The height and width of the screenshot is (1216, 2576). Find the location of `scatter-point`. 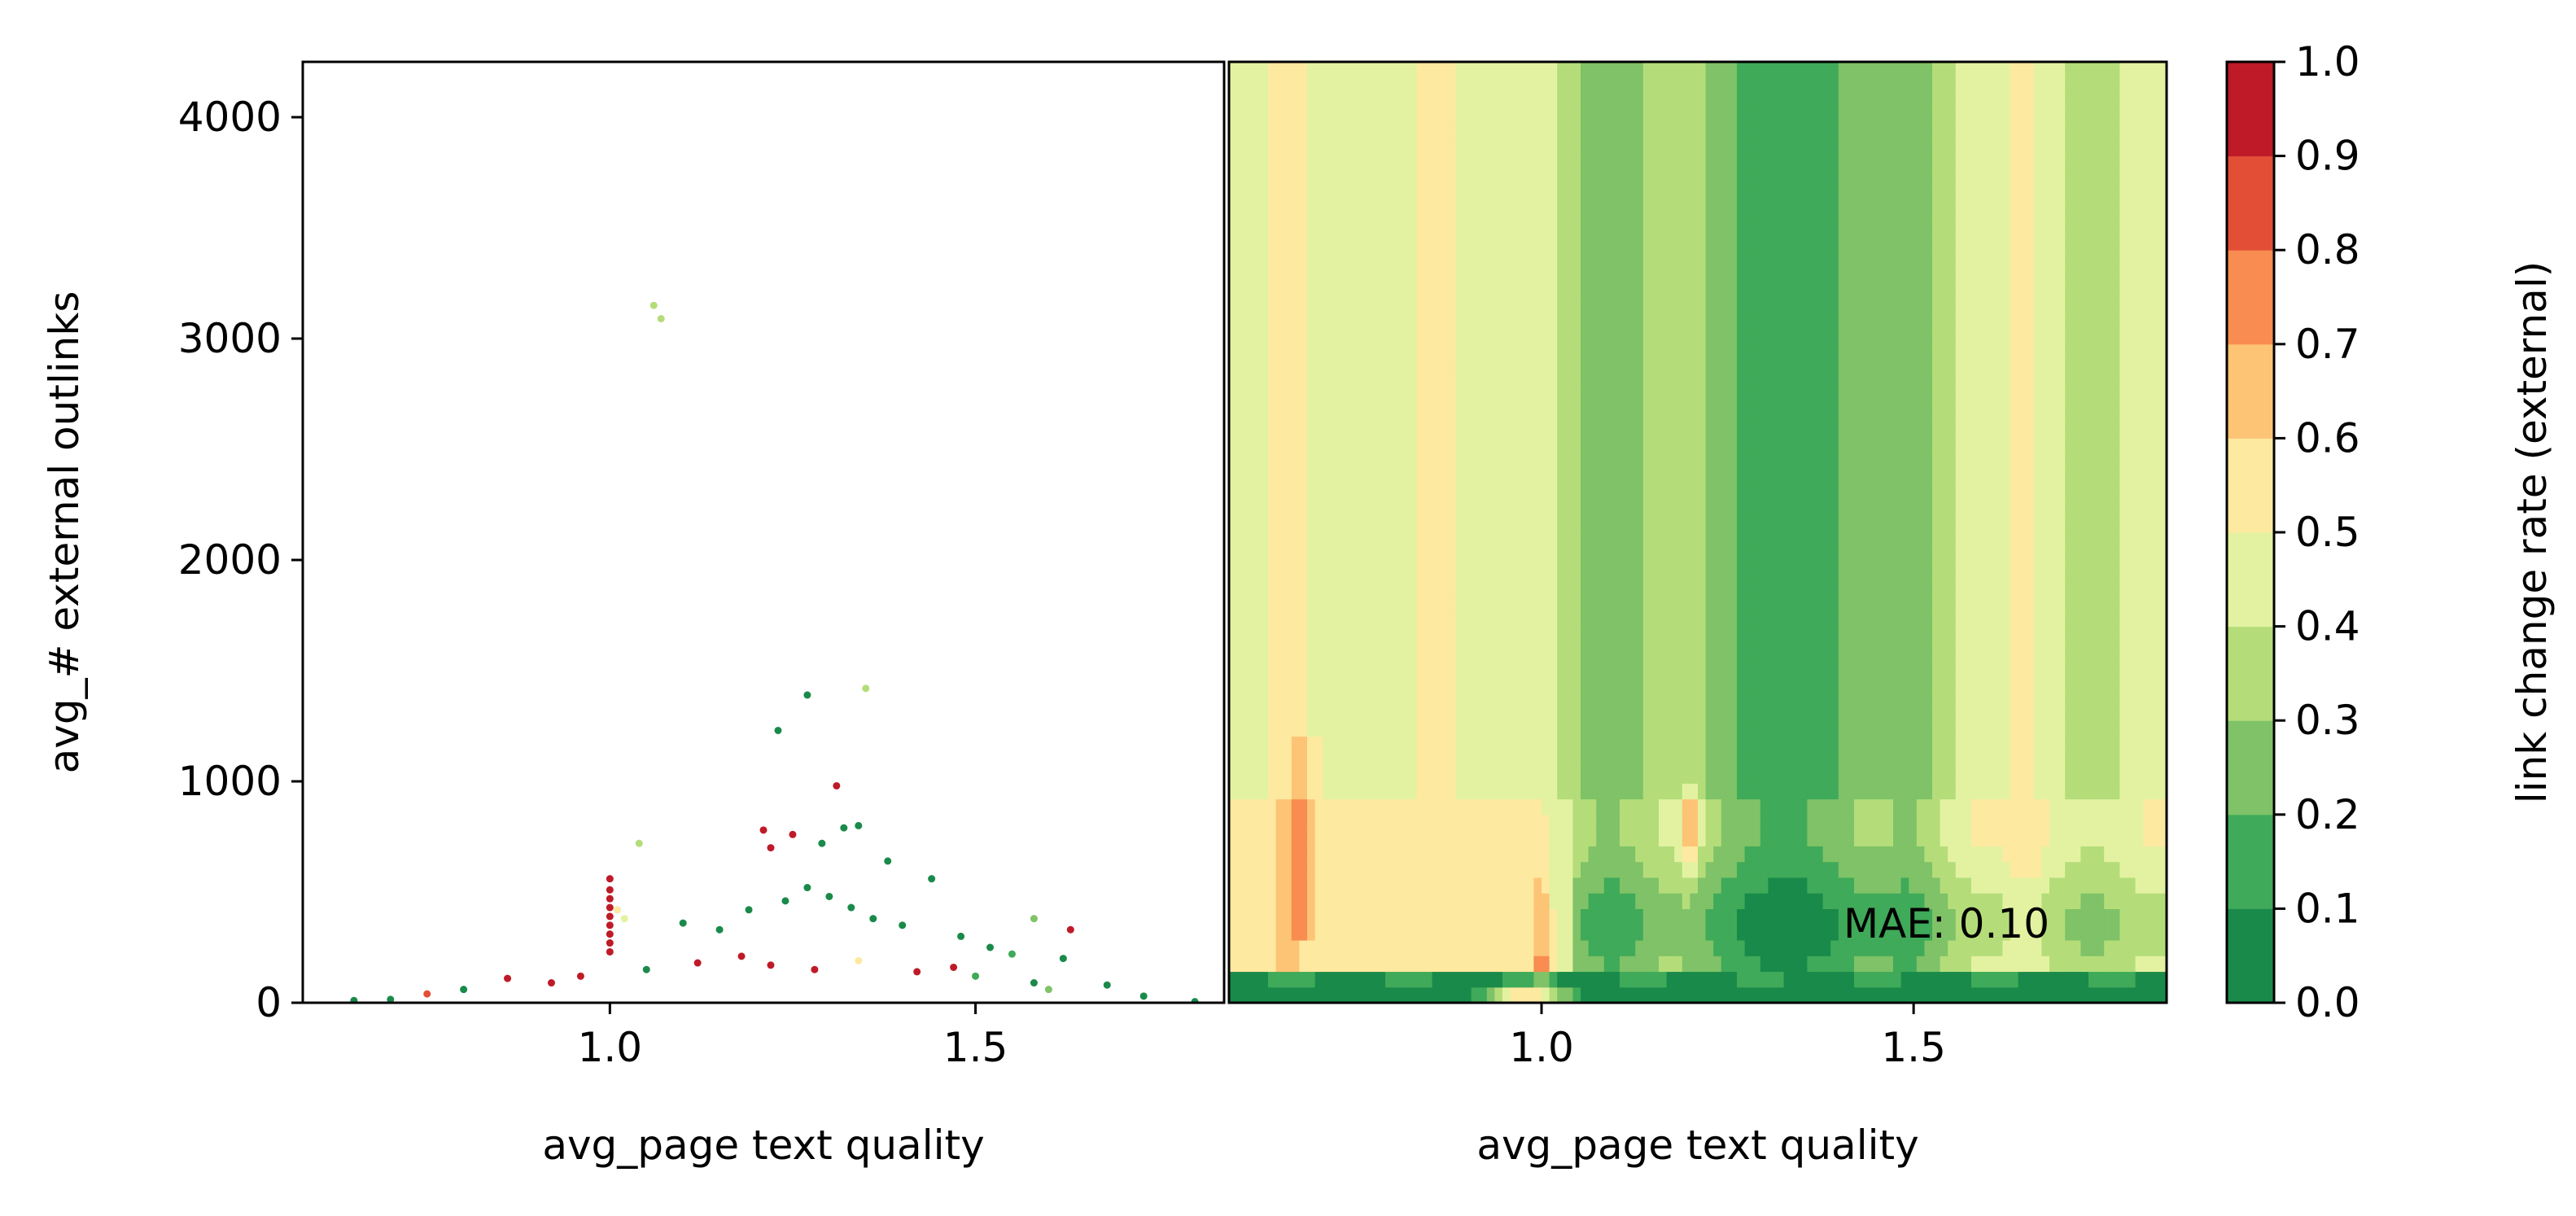

scatter-point is located at coordinates (551, 983).